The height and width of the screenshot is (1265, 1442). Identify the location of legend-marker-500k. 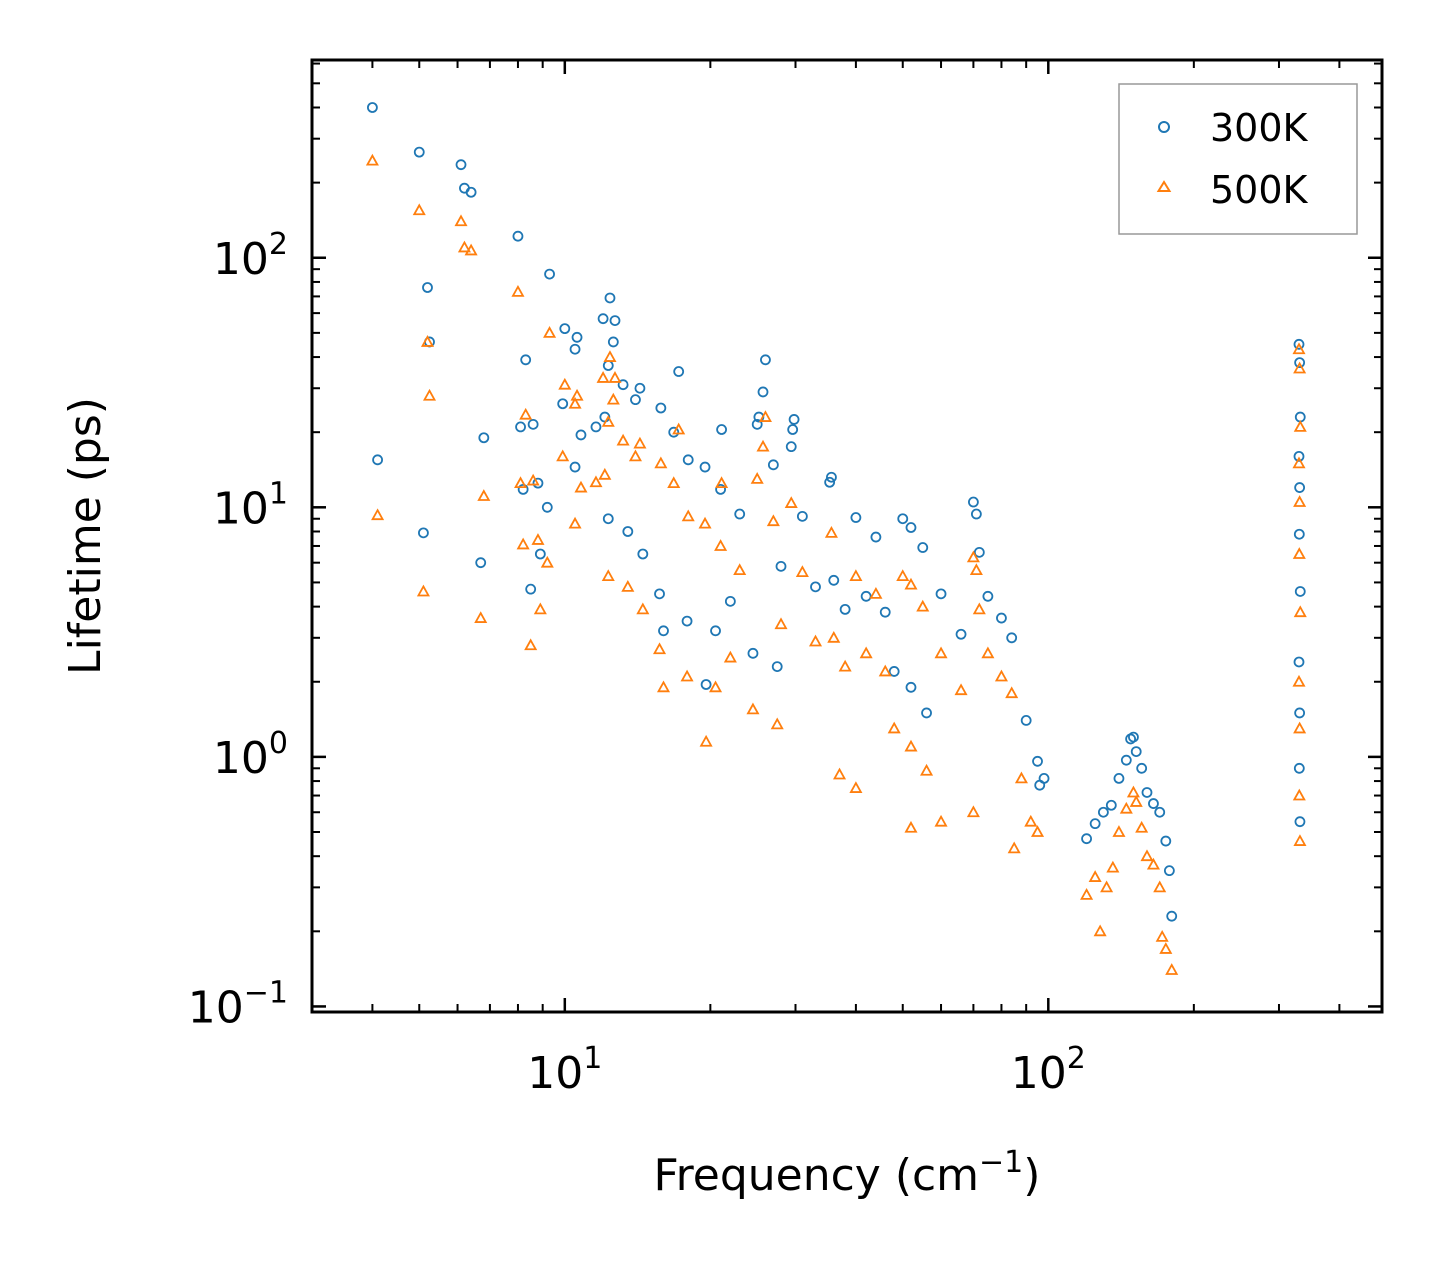
(1164, 186).